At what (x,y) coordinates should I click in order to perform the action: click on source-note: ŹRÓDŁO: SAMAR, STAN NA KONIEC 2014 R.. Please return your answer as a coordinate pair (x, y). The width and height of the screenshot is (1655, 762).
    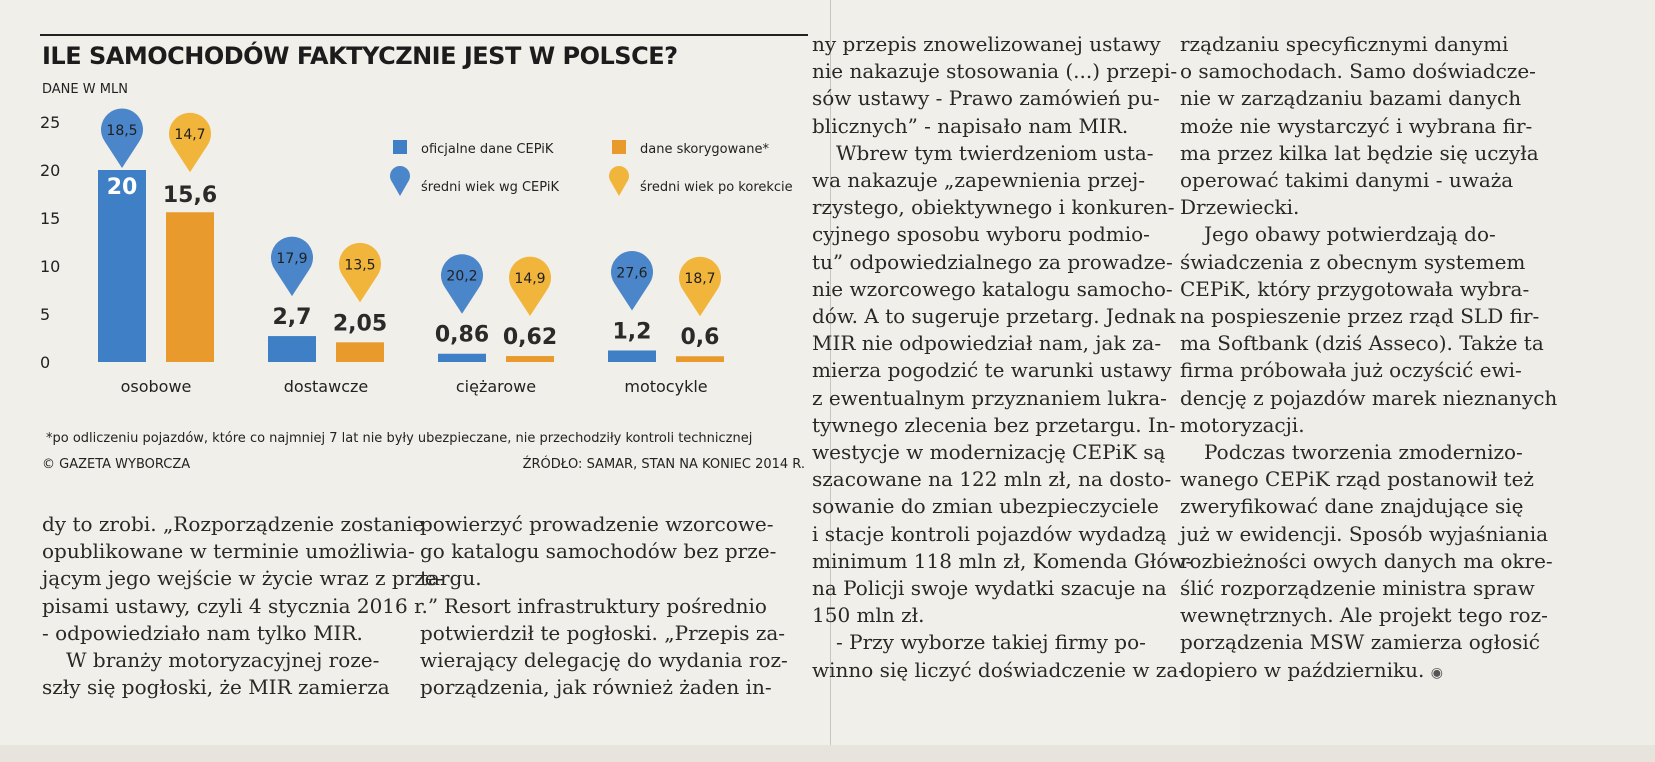
    Looking at the image, I should click on (663, 464).